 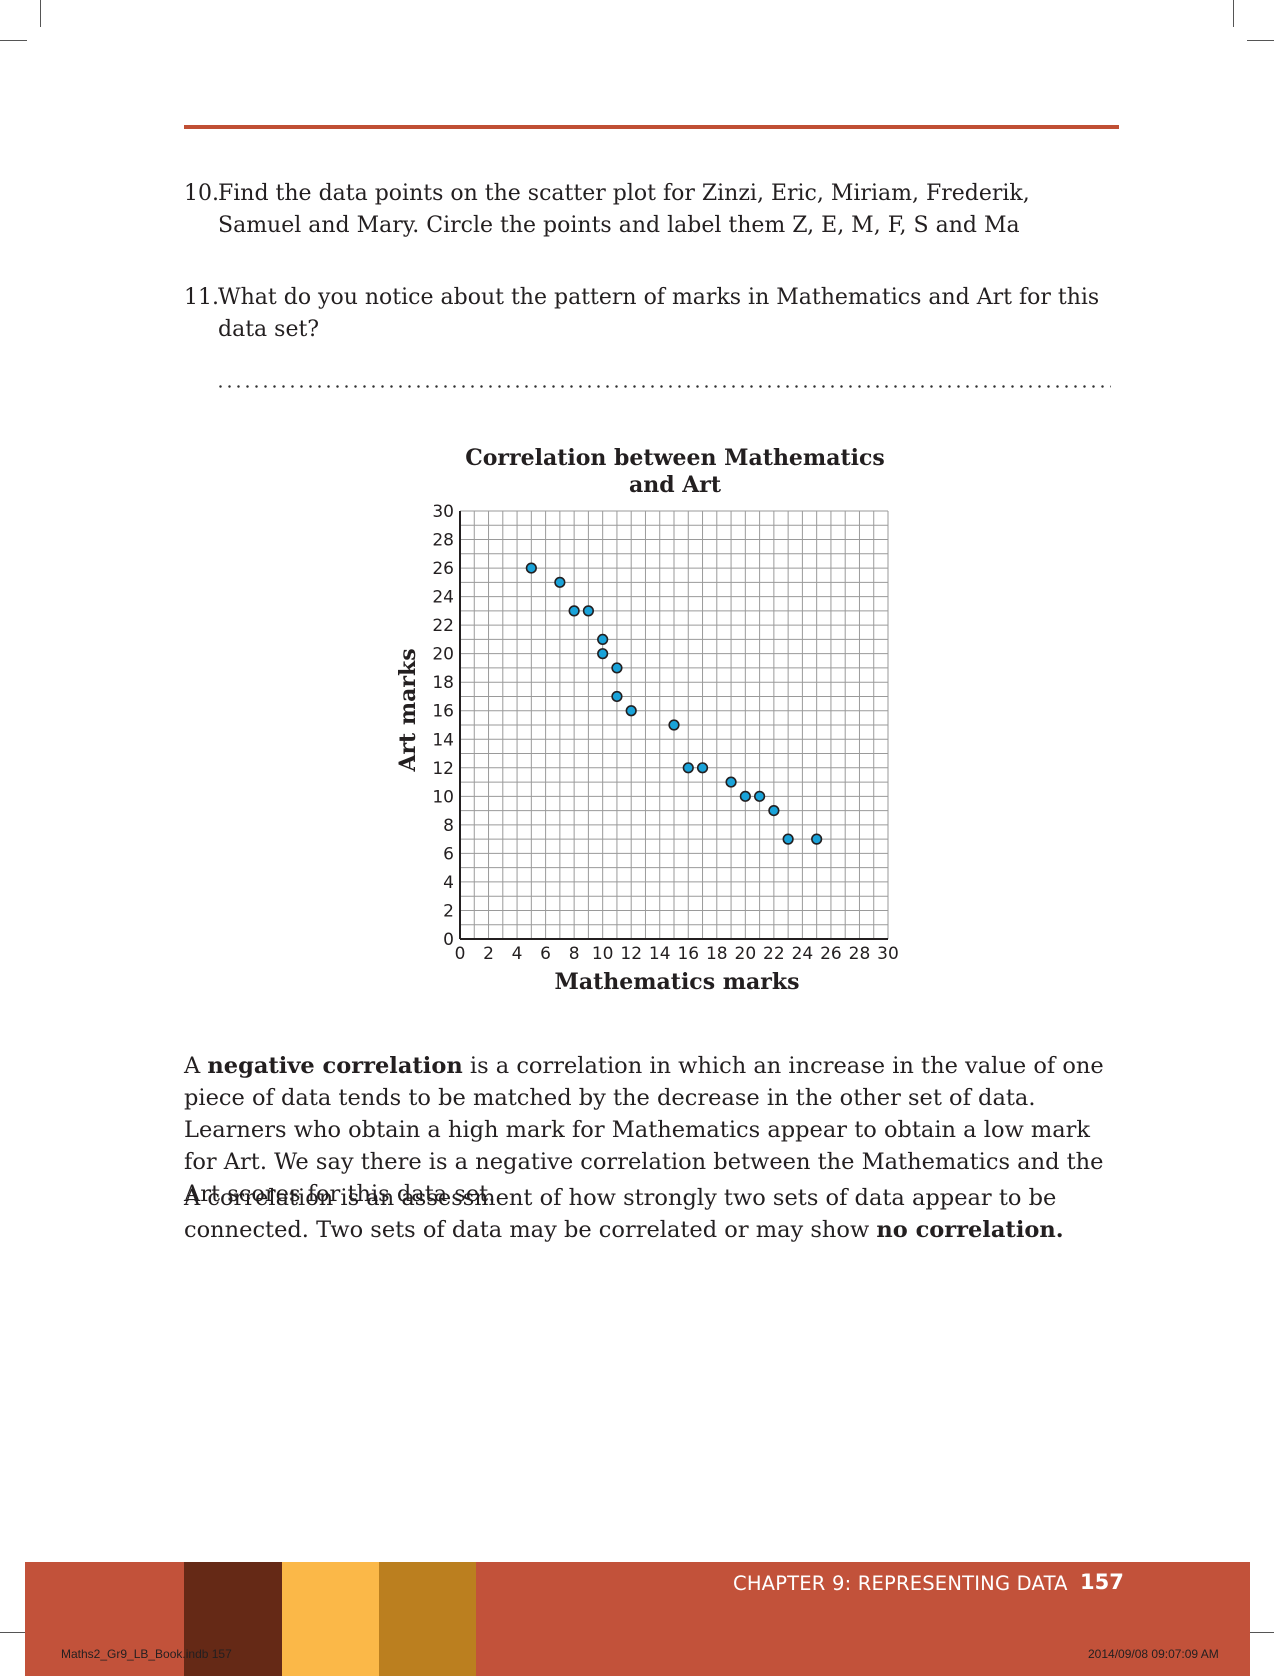 What do you see at coordinates (860, 954) in the screenshot?
I see `x-tick-label: 28` at bounding box center [860, 954].